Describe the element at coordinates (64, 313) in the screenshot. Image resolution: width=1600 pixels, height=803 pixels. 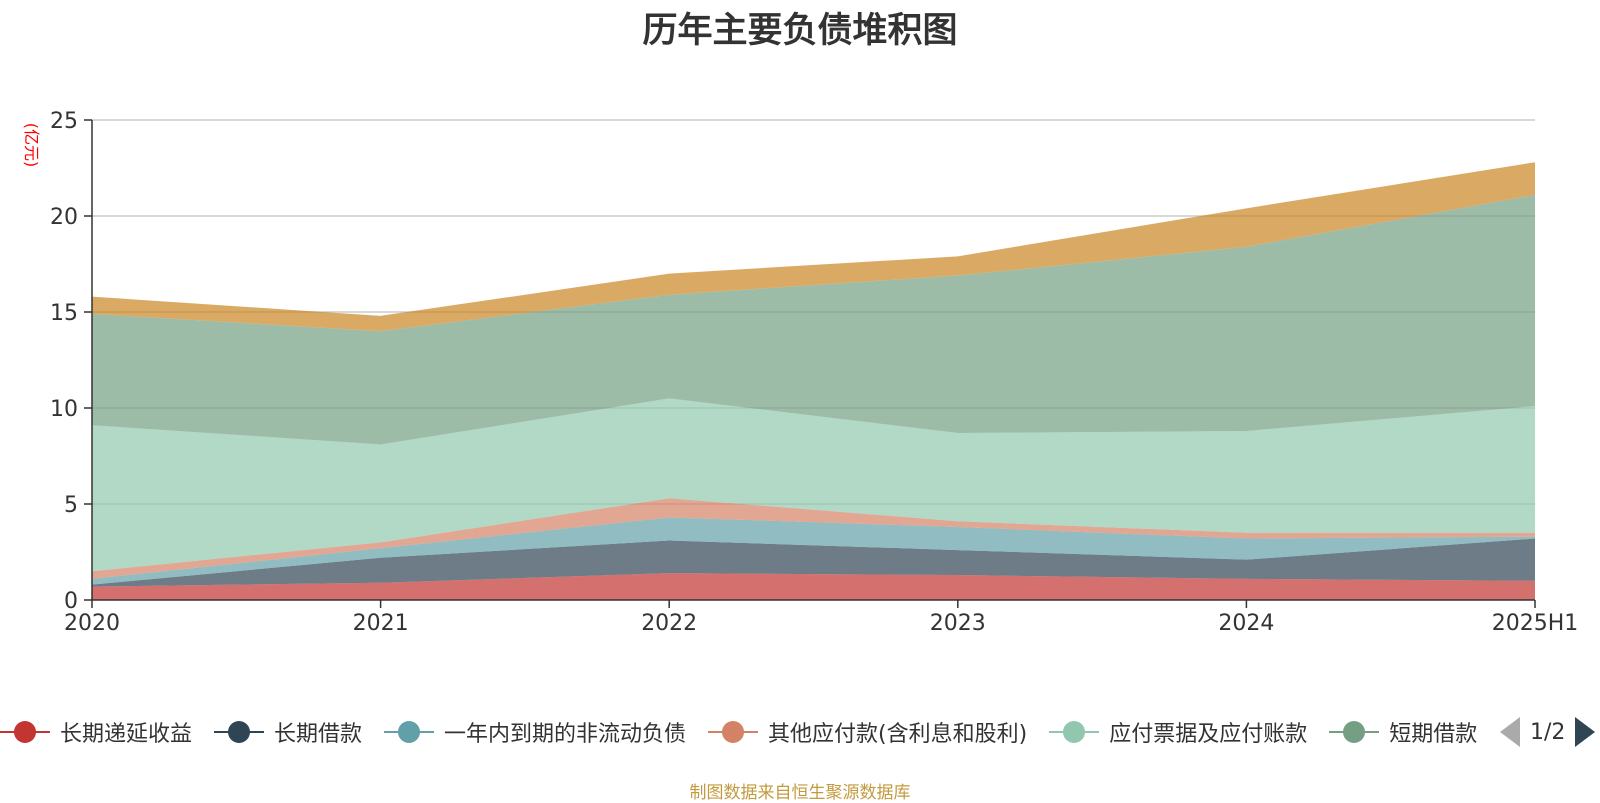
I see `y-tick-label: 15` at that location.